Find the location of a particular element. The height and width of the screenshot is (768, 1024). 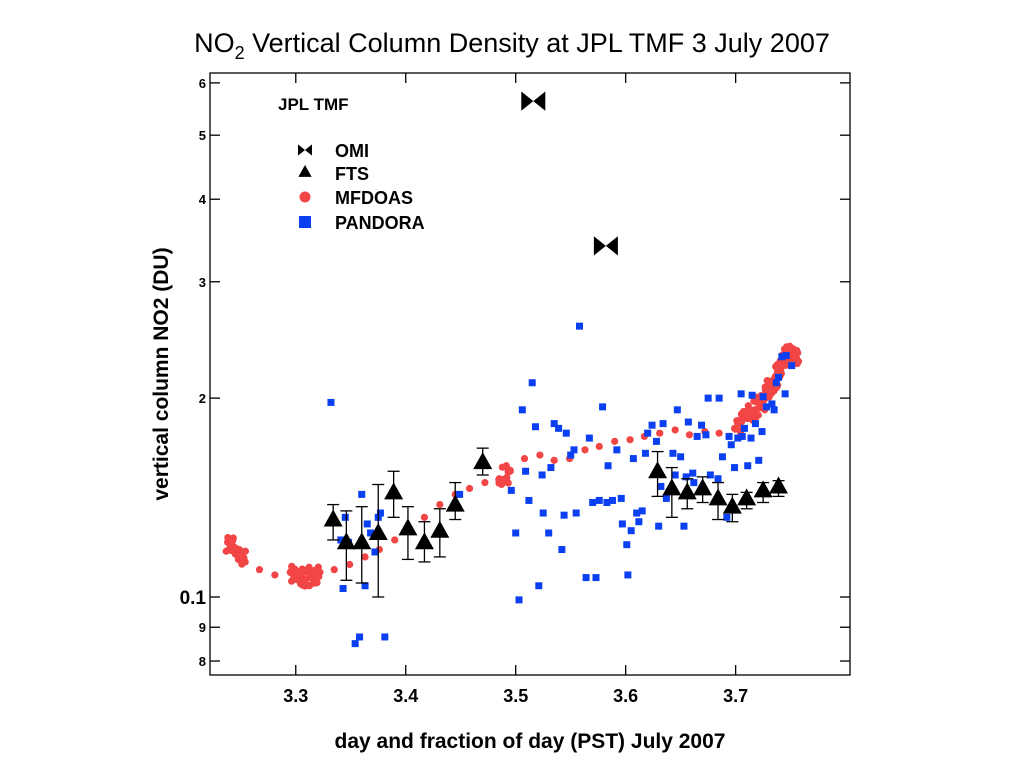

legend-label-fts: FTS is located at coordinates (352, 174).